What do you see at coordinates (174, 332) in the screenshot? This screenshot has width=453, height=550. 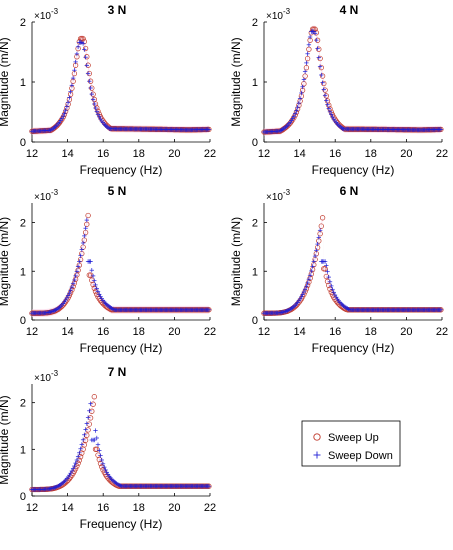 I see `x-tick-label: 20` at bounding box center [174, 332].